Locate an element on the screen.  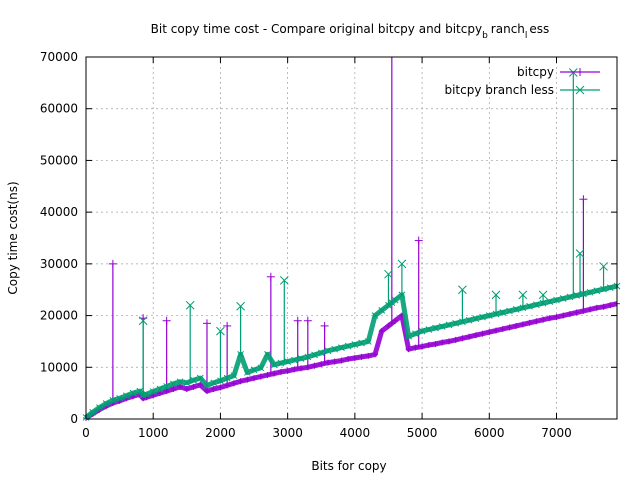
x-tick-label: 4000 is located at coordinates (355, 433).